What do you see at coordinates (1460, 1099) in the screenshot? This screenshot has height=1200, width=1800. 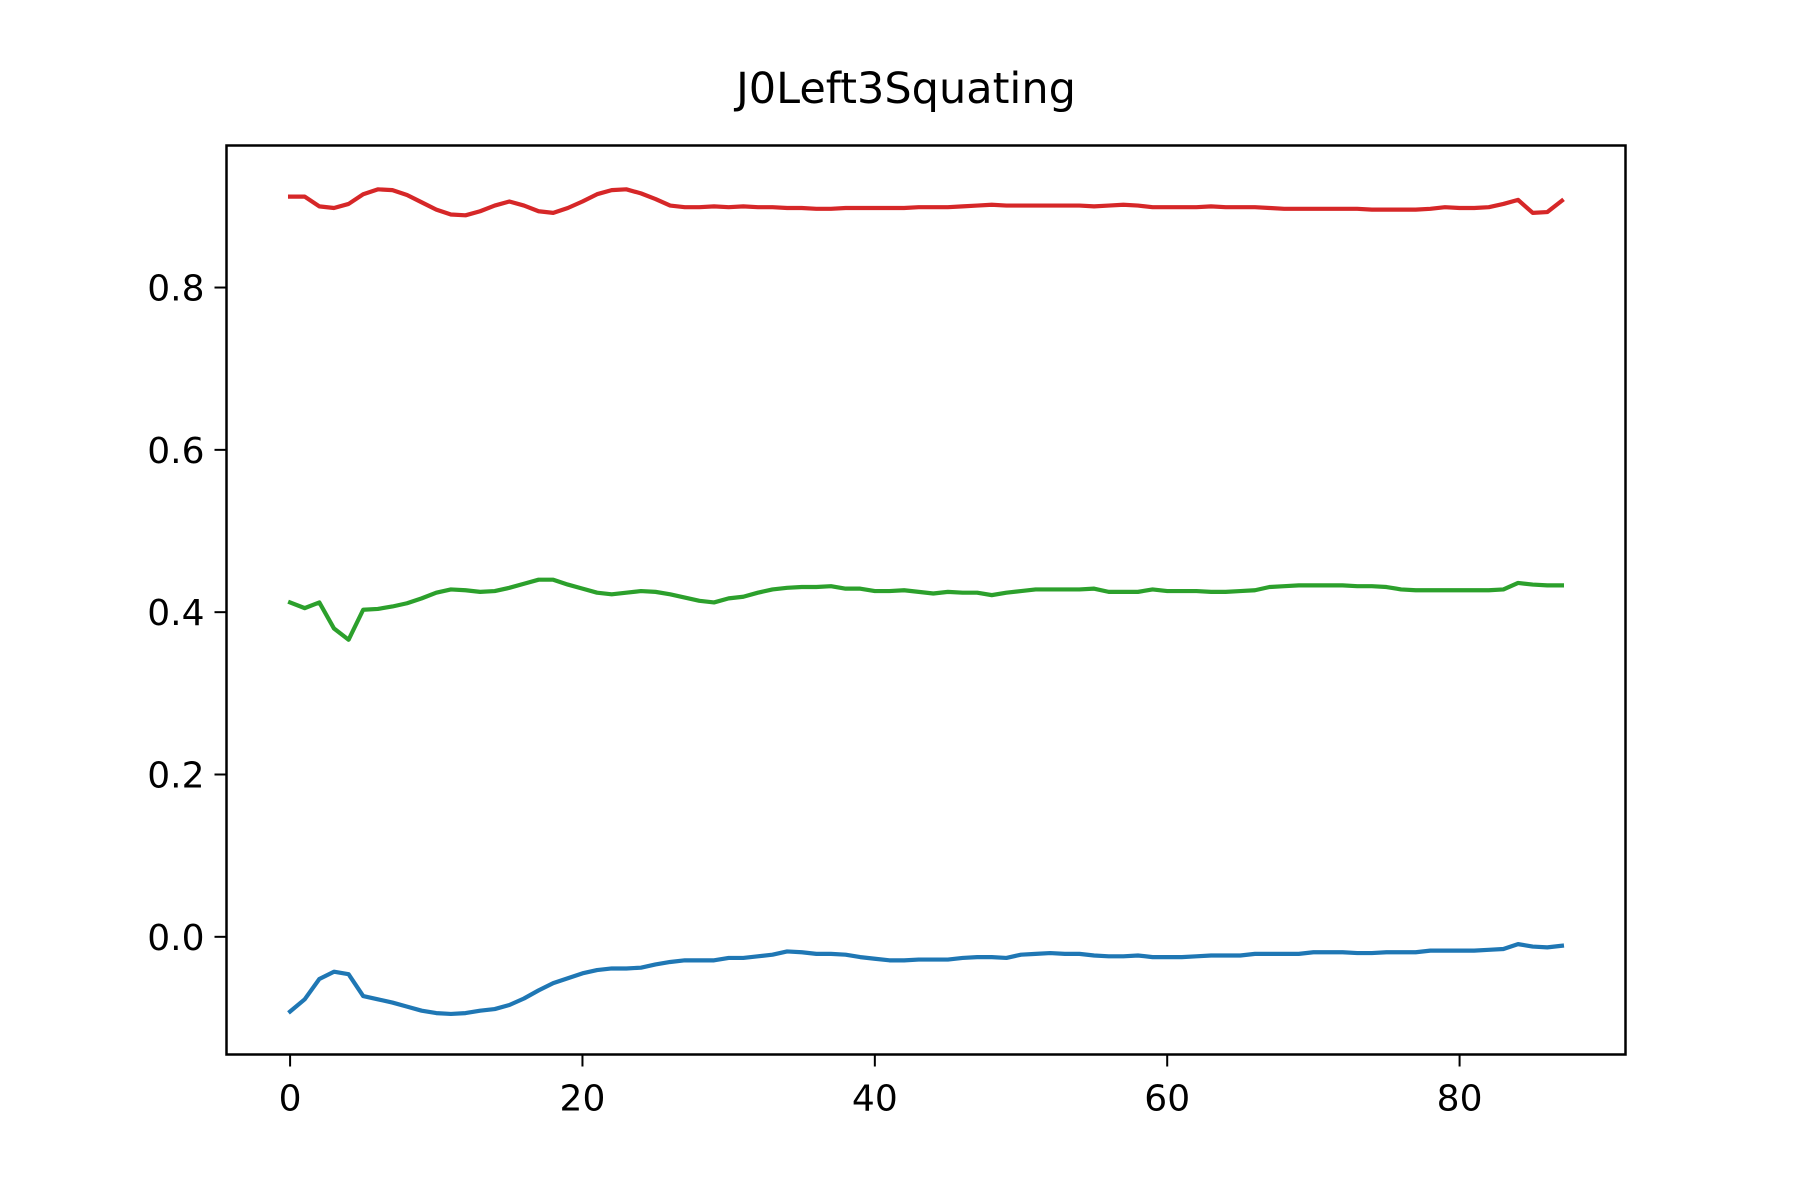 I see `x-tick-label: 80` at bounding box center [1460, 1099].